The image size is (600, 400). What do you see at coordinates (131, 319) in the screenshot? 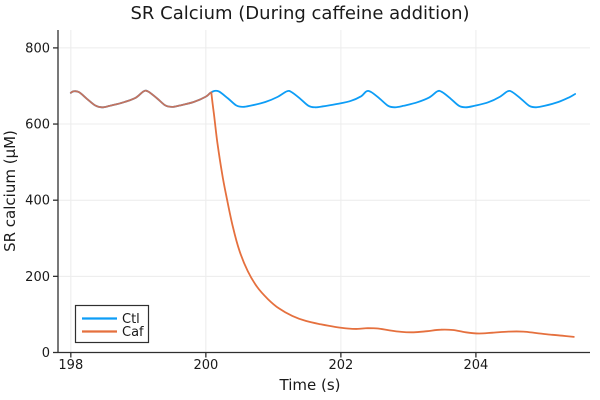
I see `legend-label-ctl: Ctl` at bounding box center [131, 319].